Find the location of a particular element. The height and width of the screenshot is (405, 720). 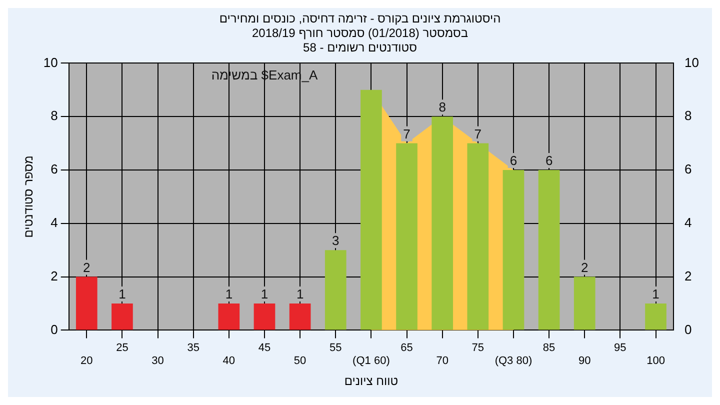

x-tick-label: 20 is located at coordinates (86, 361).